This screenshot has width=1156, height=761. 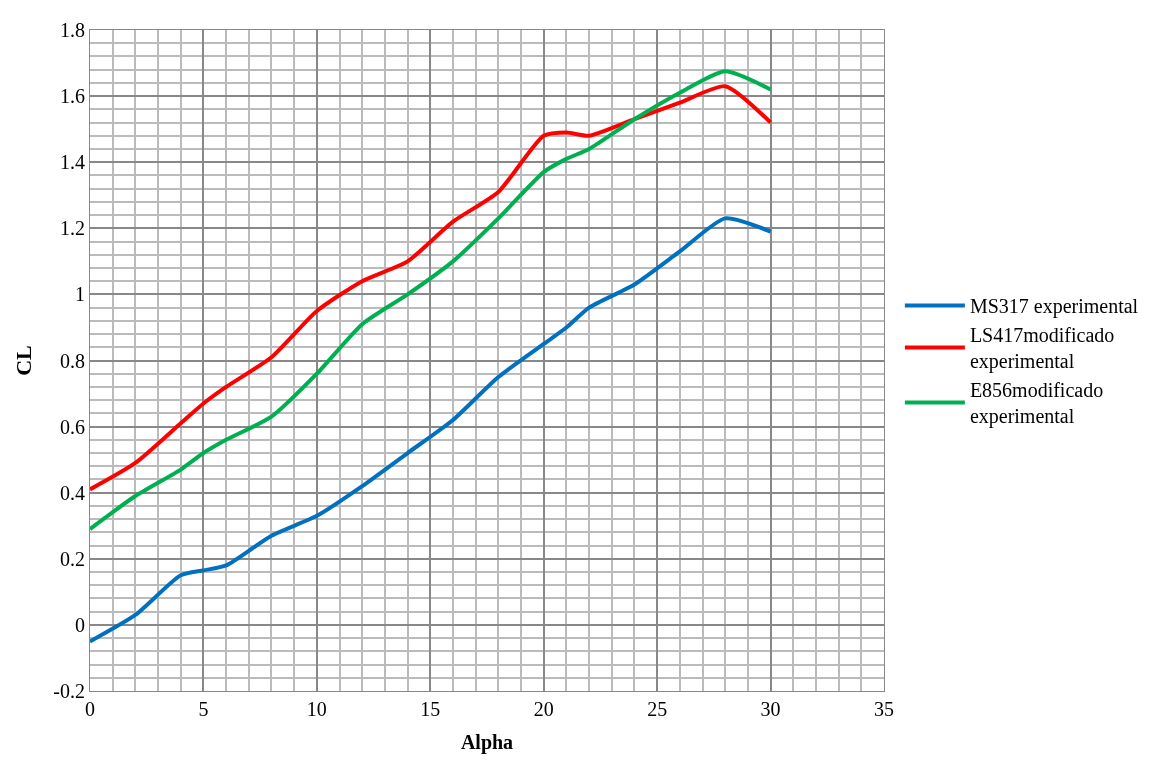 What do you see at coordinates (487, 742) in the screenshot?
I see `x-axis-title: Alpha` at bounding box center [487, 742].